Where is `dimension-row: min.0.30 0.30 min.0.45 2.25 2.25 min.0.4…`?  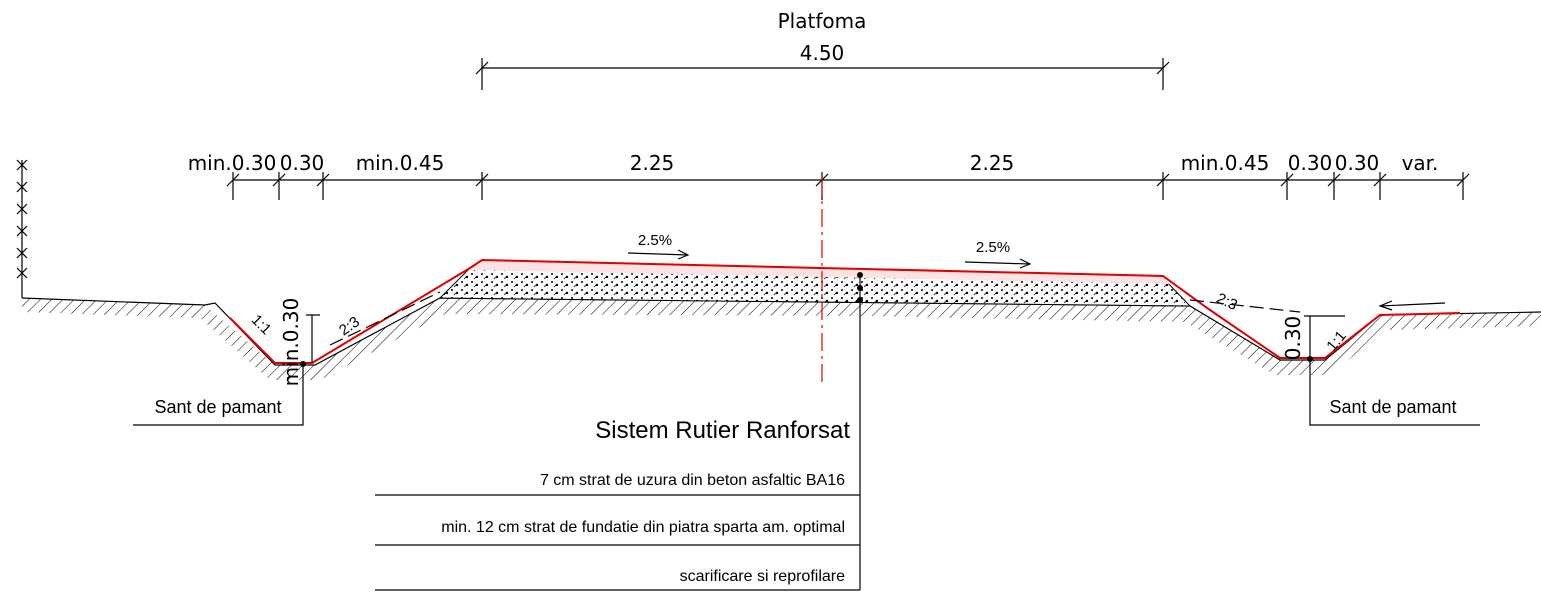 dimension-row: min.0.30 0.30 min.0.45 2.25 2.25 min.0.4… is located at coordinates (829, 175).